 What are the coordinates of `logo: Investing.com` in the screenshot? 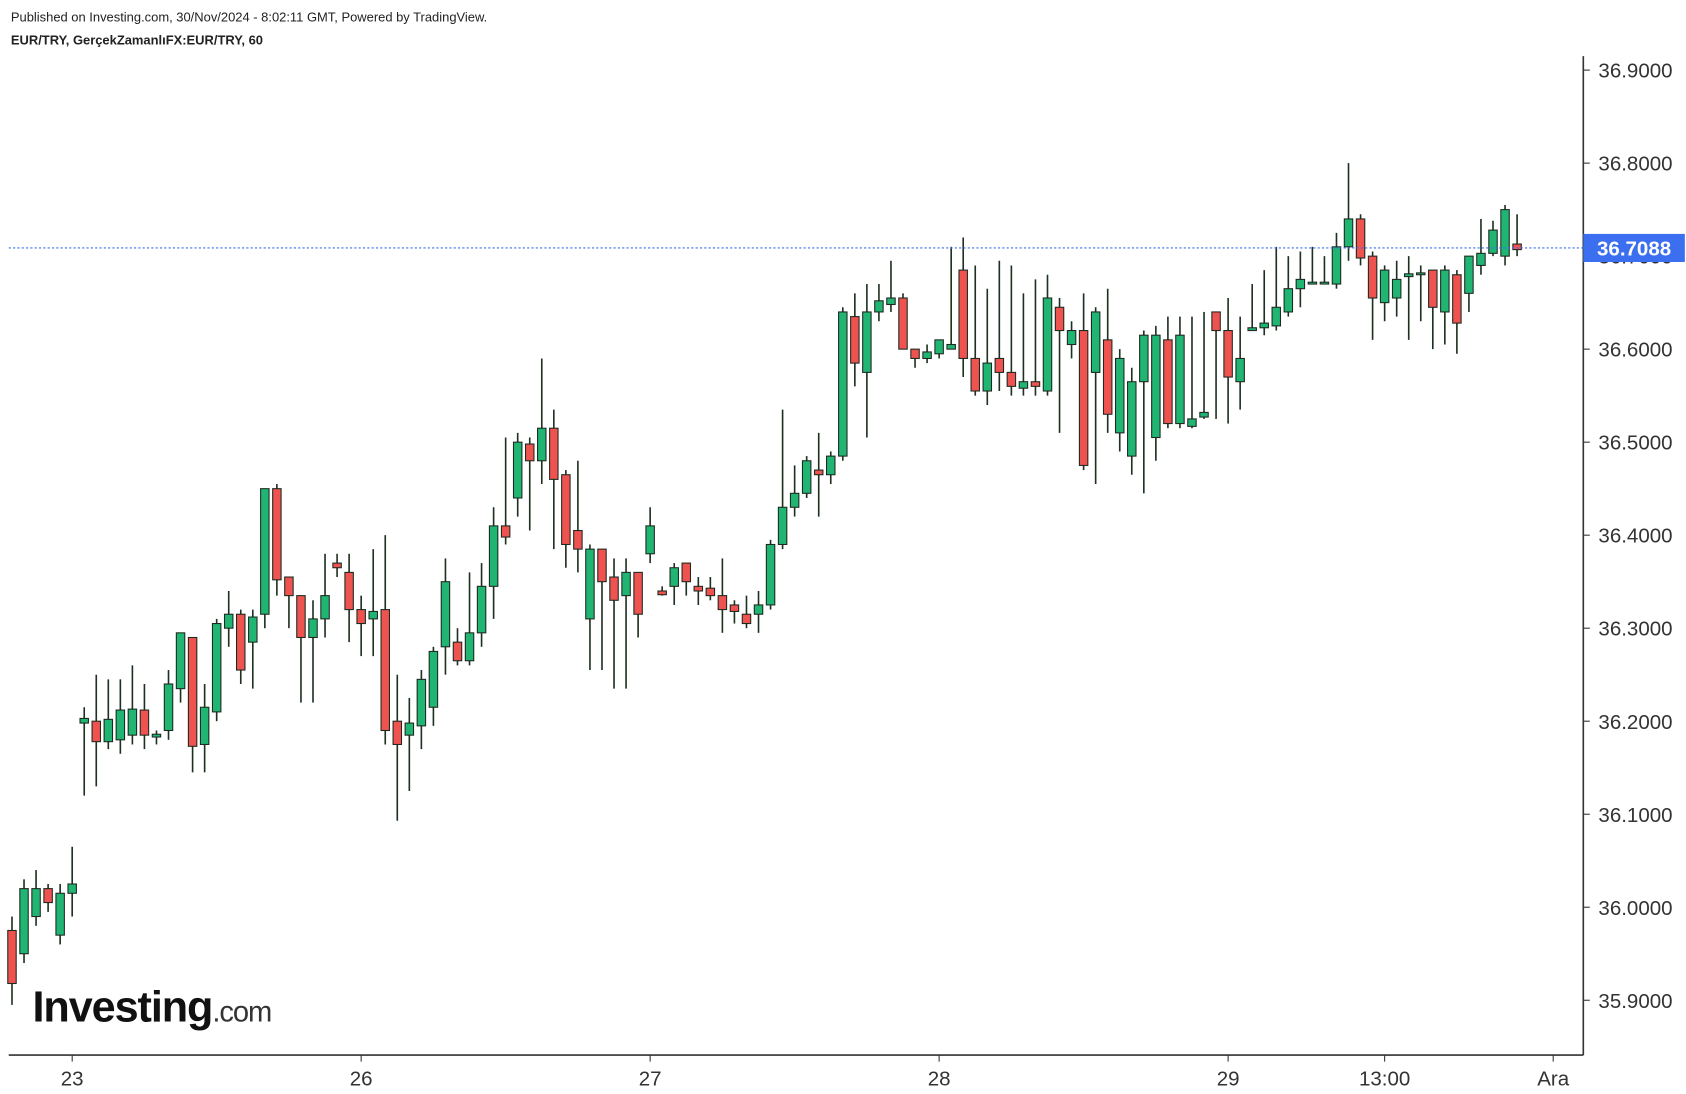 It's located at (151, 1008).